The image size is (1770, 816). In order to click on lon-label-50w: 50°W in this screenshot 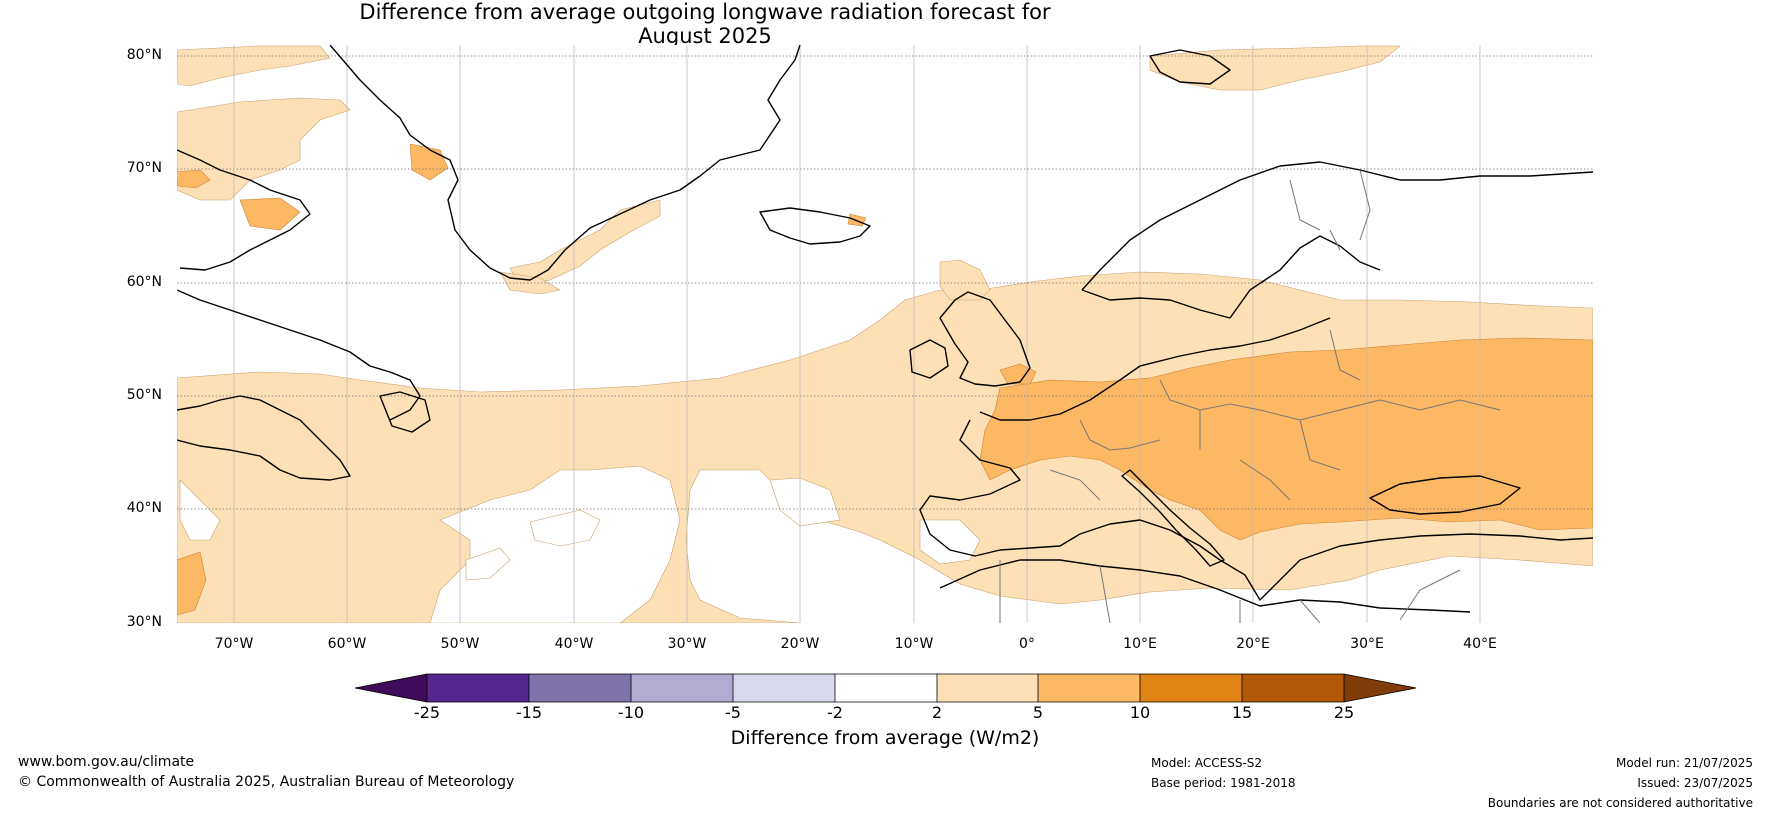, I will do `click(460, 644)`.